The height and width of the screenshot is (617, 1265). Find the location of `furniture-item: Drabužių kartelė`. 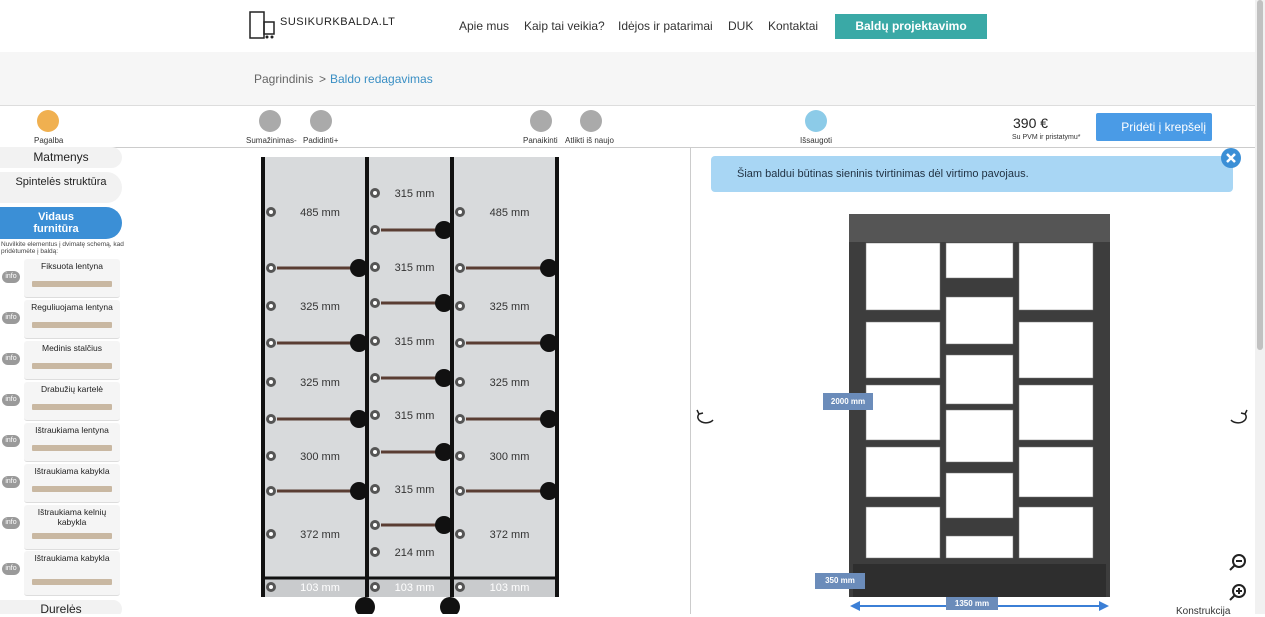

furniture-item: Drabužių kartelė is located at coordinates (72, 401).